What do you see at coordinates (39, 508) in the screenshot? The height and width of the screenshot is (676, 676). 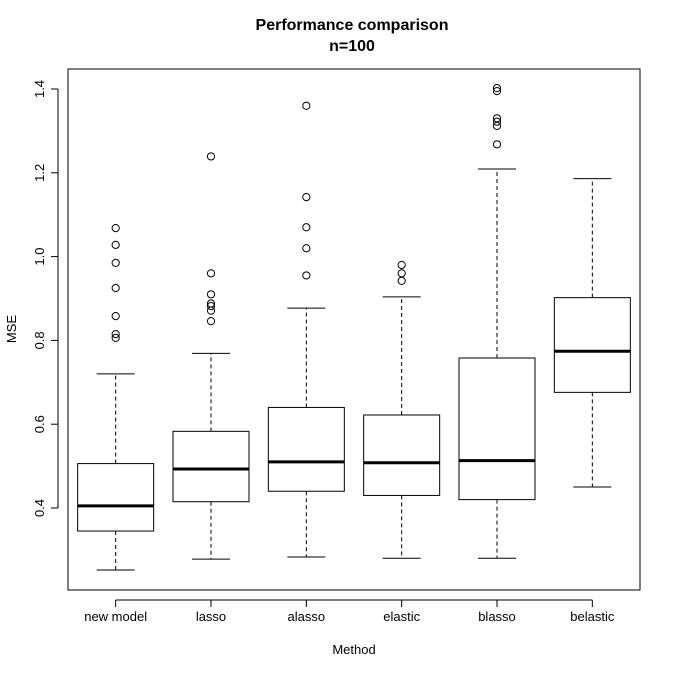 I see `y-tick-label: 0.4` at bounding box center [39, 508].